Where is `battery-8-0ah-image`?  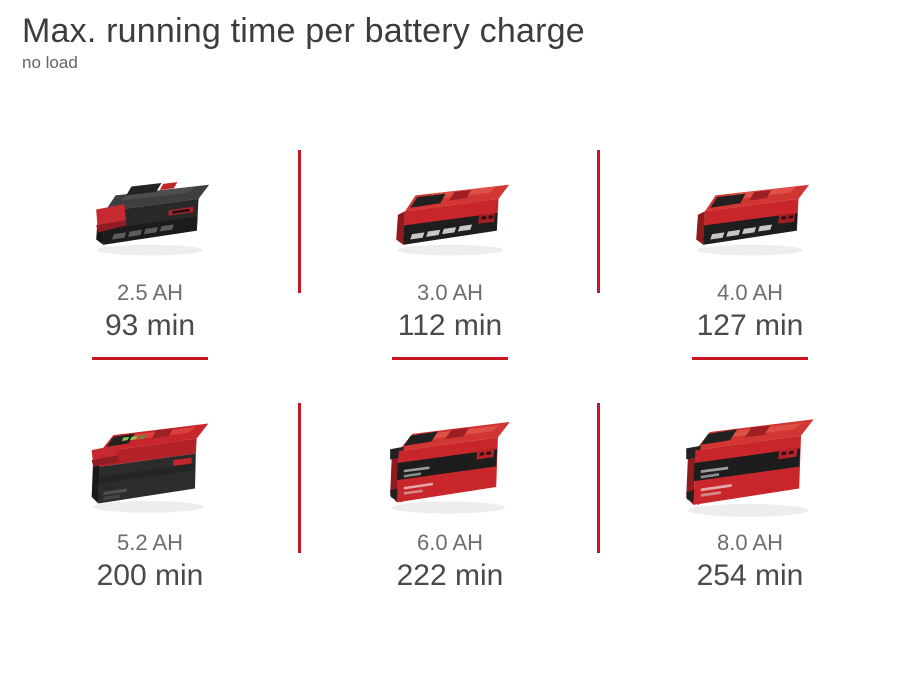 battery-8-0ah-image is located at coordinates (750, 463).